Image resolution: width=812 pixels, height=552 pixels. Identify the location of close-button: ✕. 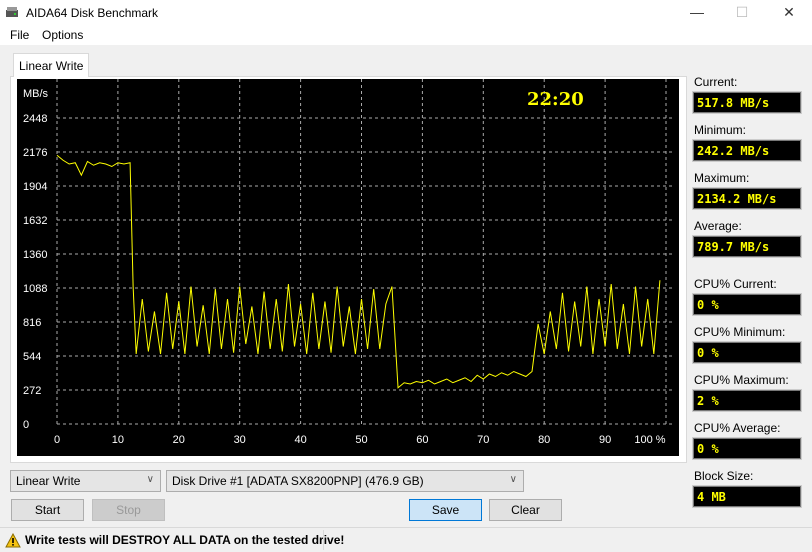
(789, 12).